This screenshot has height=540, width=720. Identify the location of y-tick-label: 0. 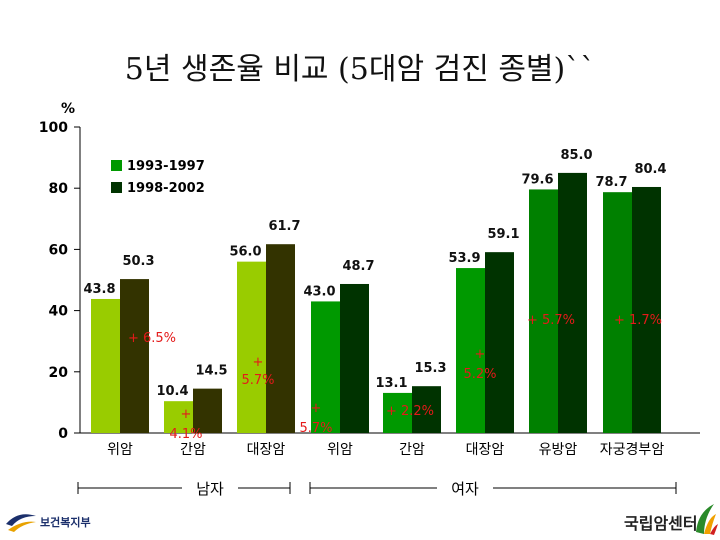
(63, 434).